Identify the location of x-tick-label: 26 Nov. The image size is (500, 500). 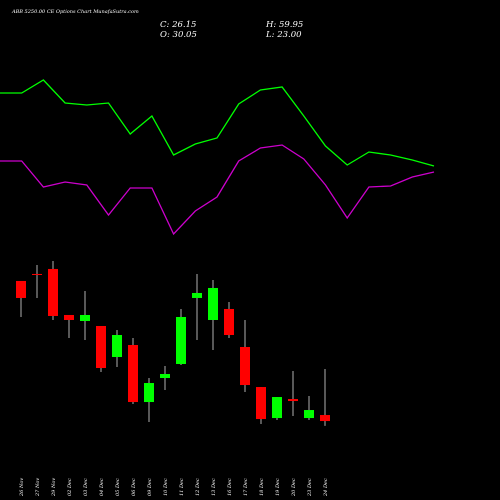
(22, 487).